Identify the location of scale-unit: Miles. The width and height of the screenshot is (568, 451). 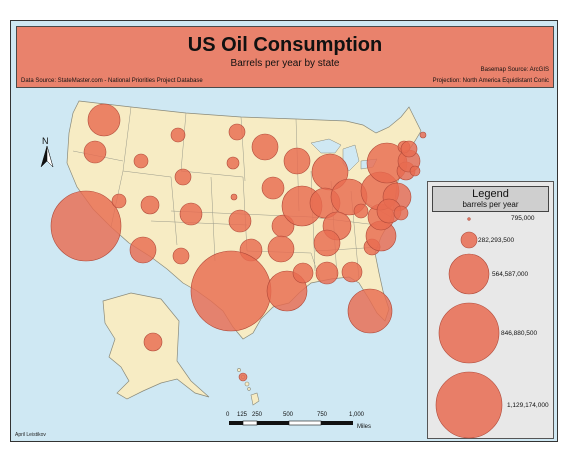
(364, 427).